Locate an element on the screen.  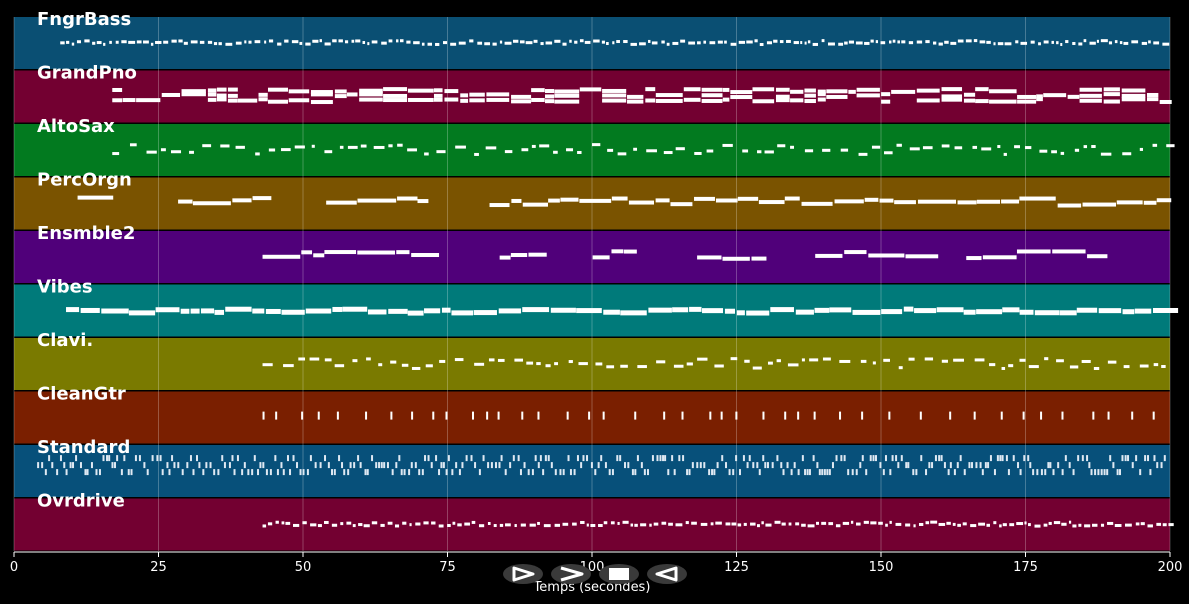
track-name: FngrBass is located at coordinates (84, 19).